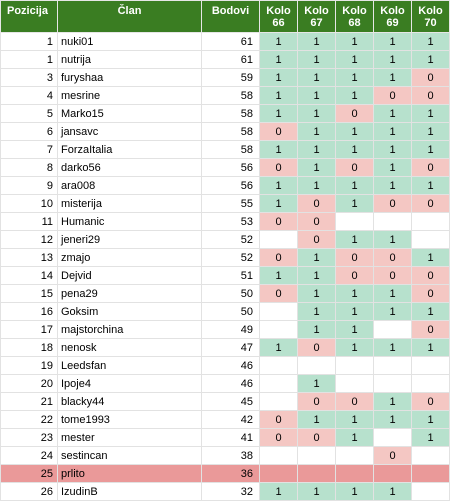 The image size is (450, 501). Describe the element at coordinates (29, 149) in the screenshot. I see `position-cell: 7` at that location.